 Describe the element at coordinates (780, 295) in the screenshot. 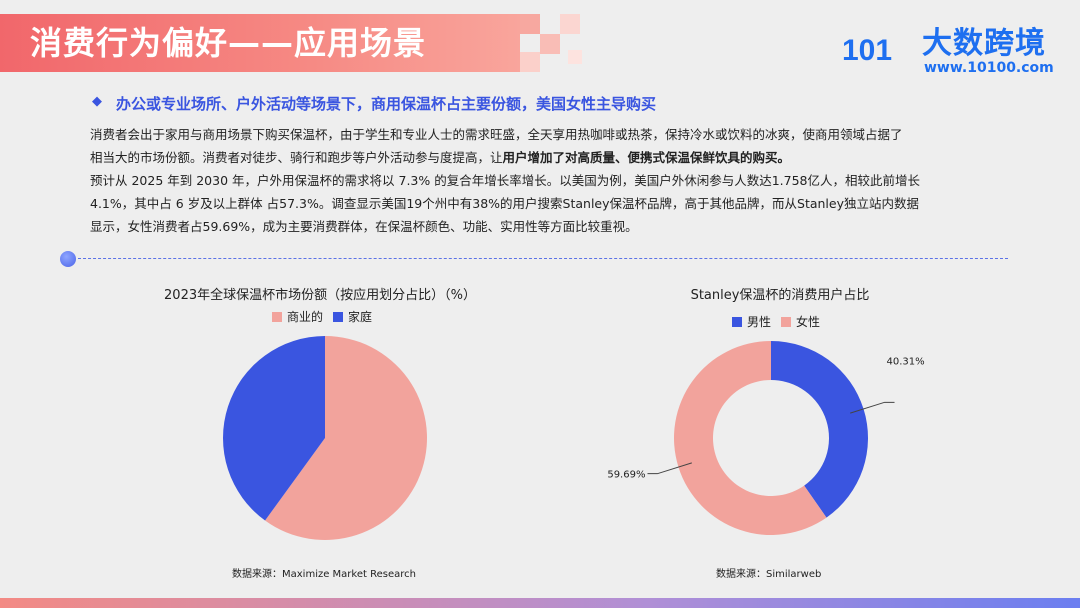

I see `chart2-title: Stanley保温杯的消费用户占比` at that location.